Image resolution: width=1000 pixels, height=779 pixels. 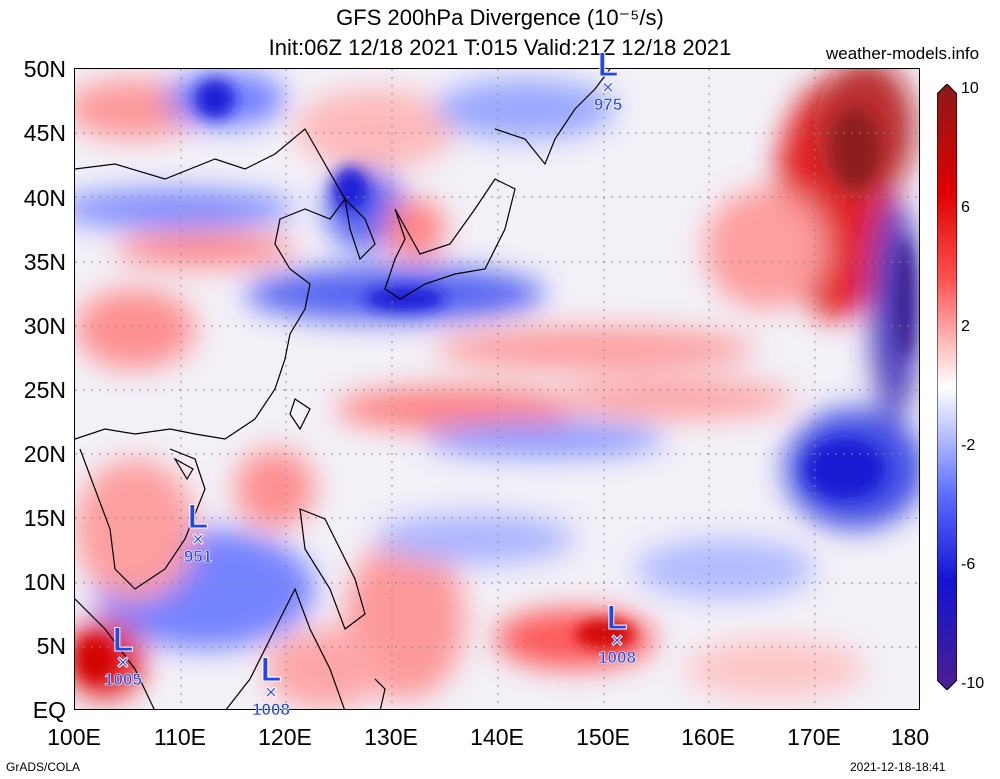 What do you see at coordinates (285, 737) in the screenshot?
I see `lon-label: 120E` at bounding box center [285, 737].